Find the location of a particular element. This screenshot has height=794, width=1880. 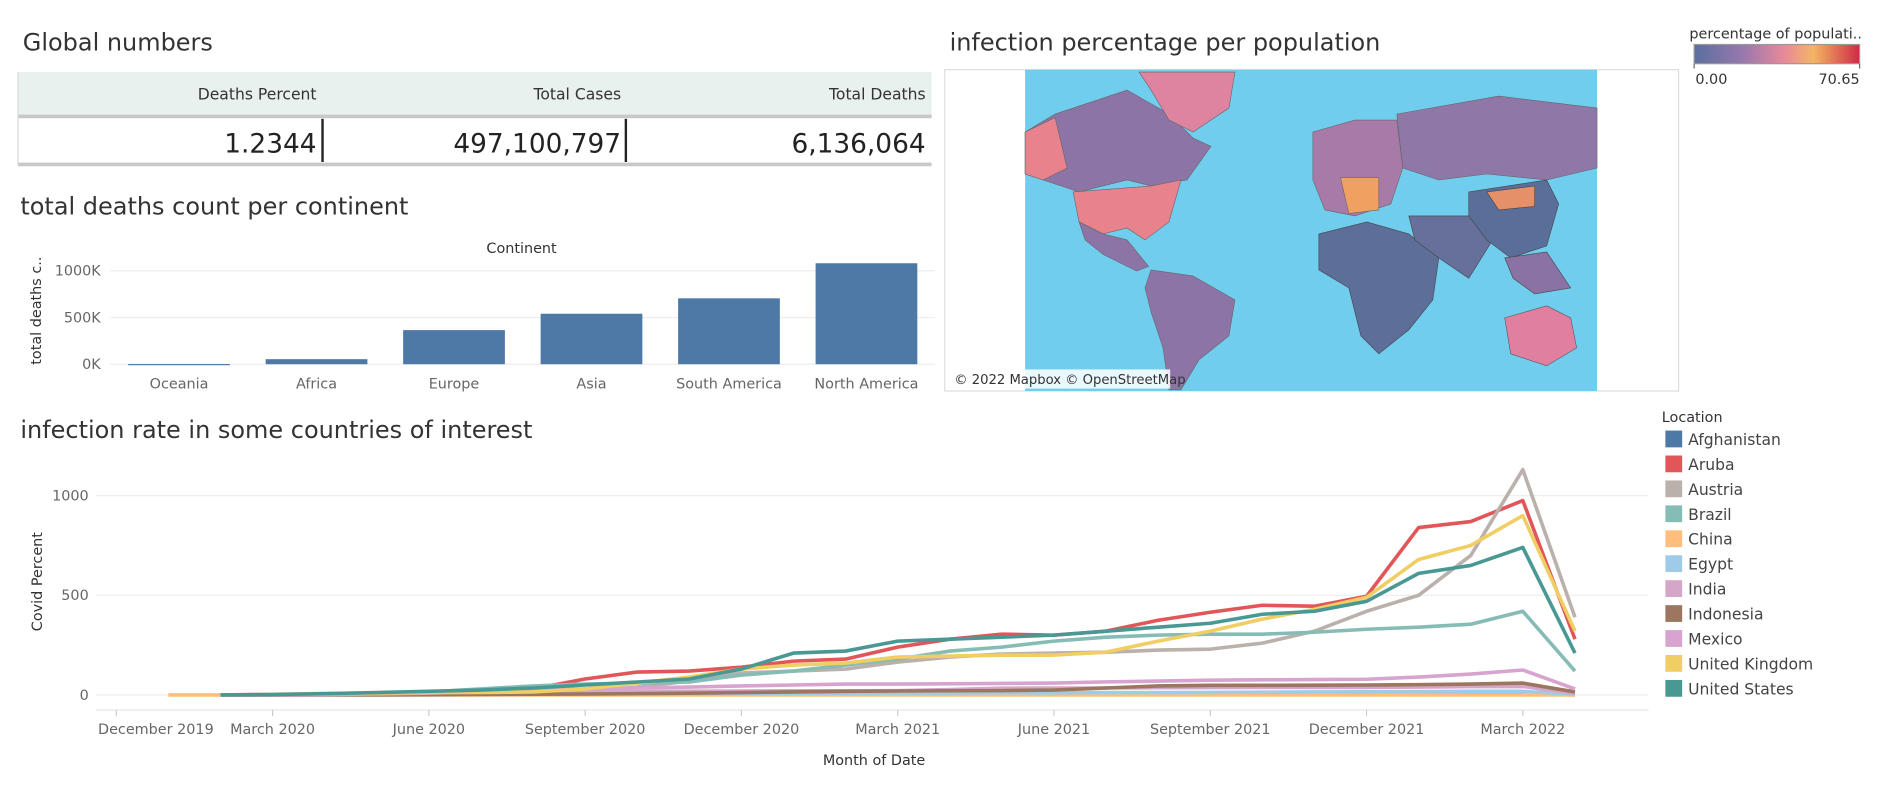

x-tick-label: South America is located at coordinates (729, 385).